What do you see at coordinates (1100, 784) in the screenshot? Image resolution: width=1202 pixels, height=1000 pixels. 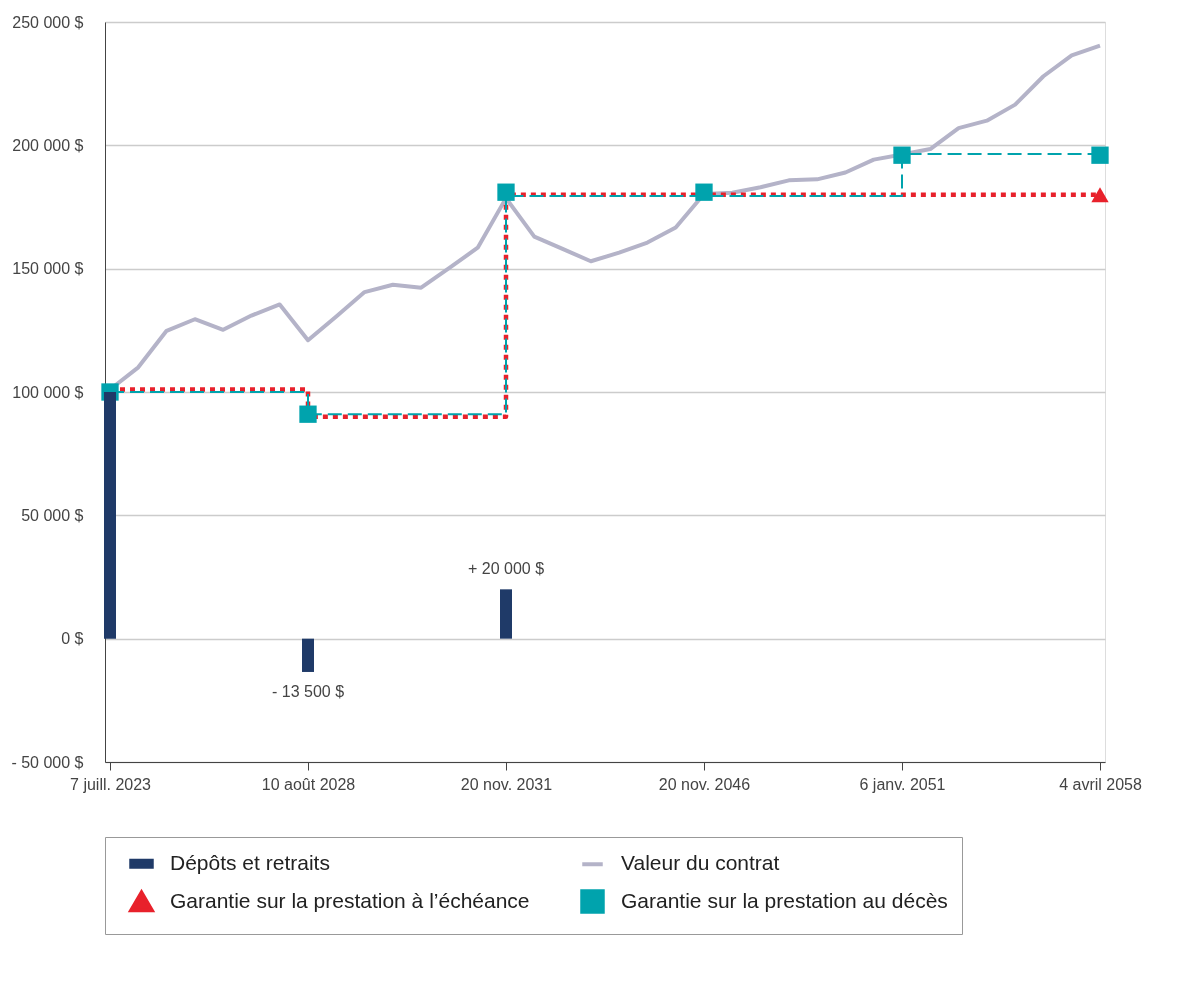 I see `x-tick-label: 4 avril 2058` at bounding box center [1100, 784].